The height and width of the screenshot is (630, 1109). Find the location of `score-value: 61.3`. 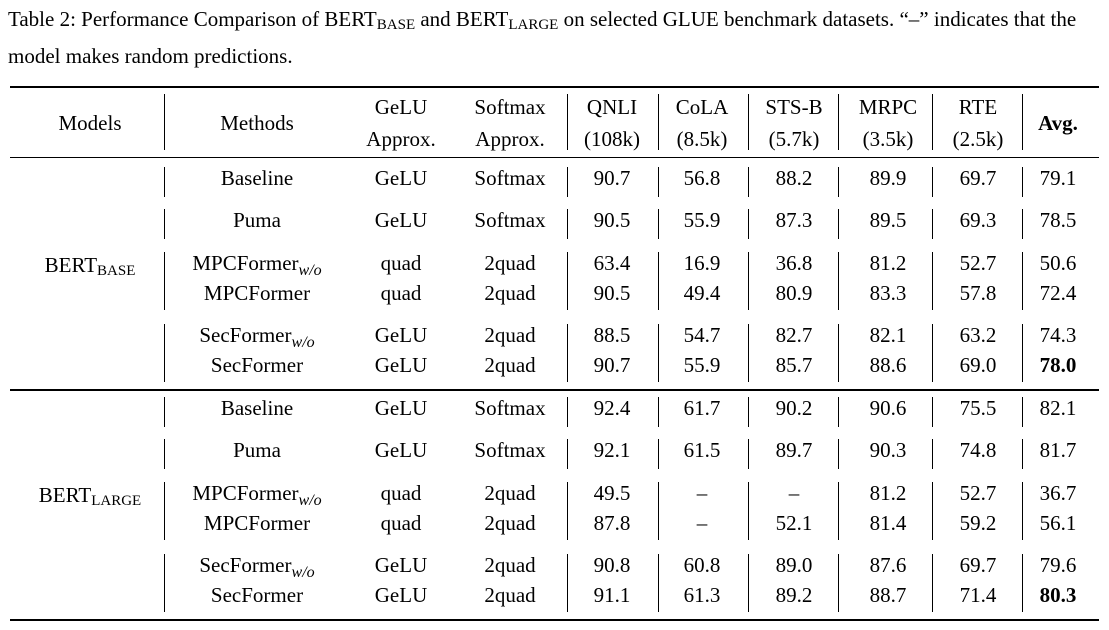

score-value: 61.3 is located at coordinates (702, 595).